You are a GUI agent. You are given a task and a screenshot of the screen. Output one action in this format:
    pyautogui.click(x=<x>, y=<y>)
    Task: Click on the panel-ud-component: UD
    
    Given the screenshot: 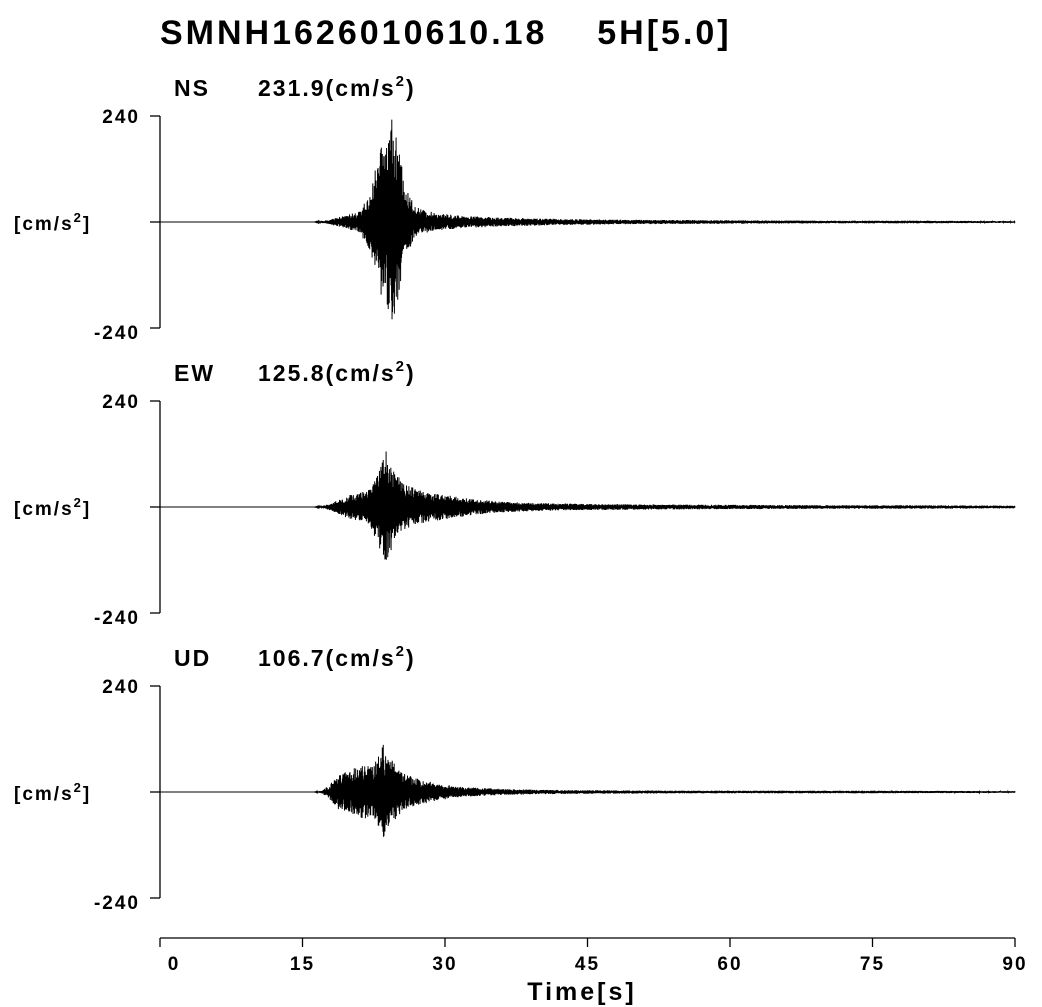 What is the action you would take?
    pyautogui.click(x=192, y=658)
    